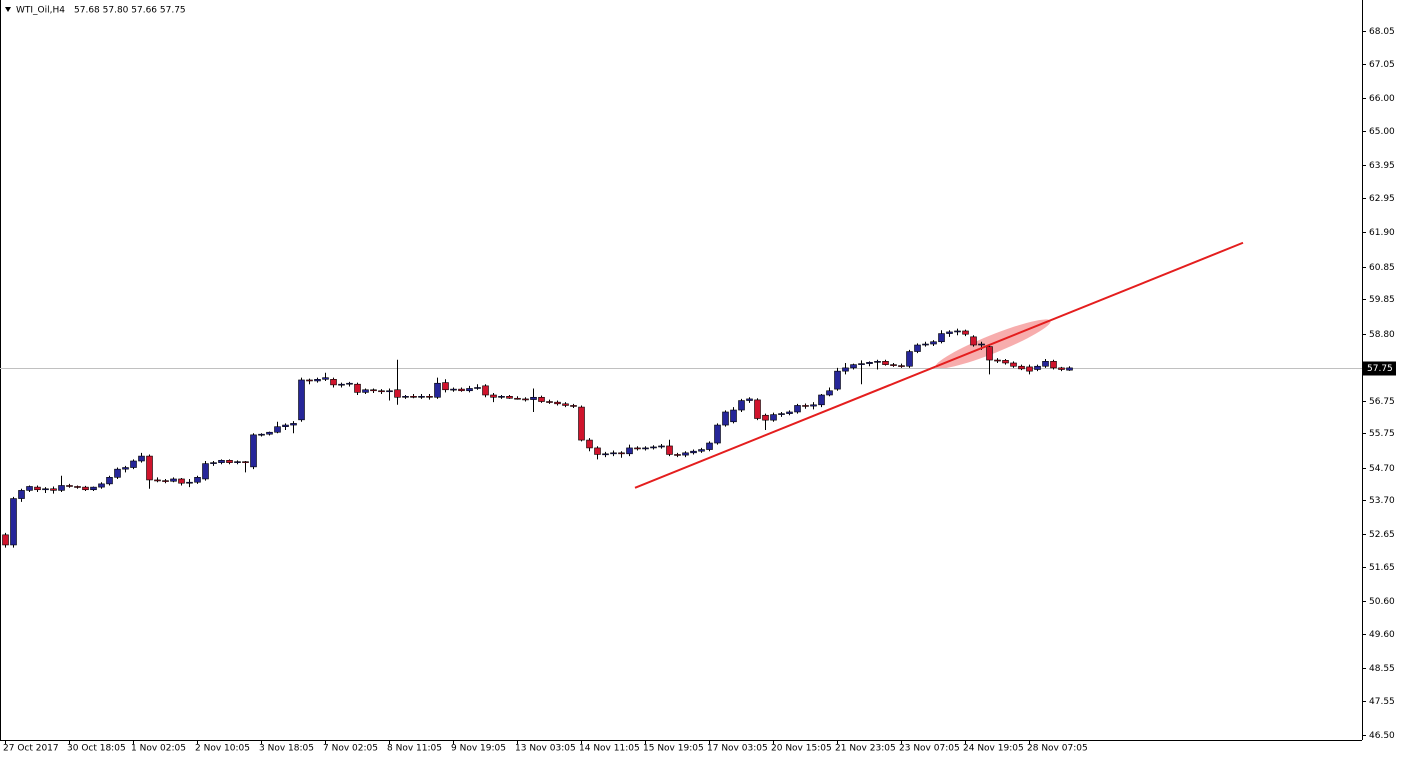 This screenshot has height=760, width=1402. I want to click on x-tick-label: 23 Nov 07:05, so click(929, 749).